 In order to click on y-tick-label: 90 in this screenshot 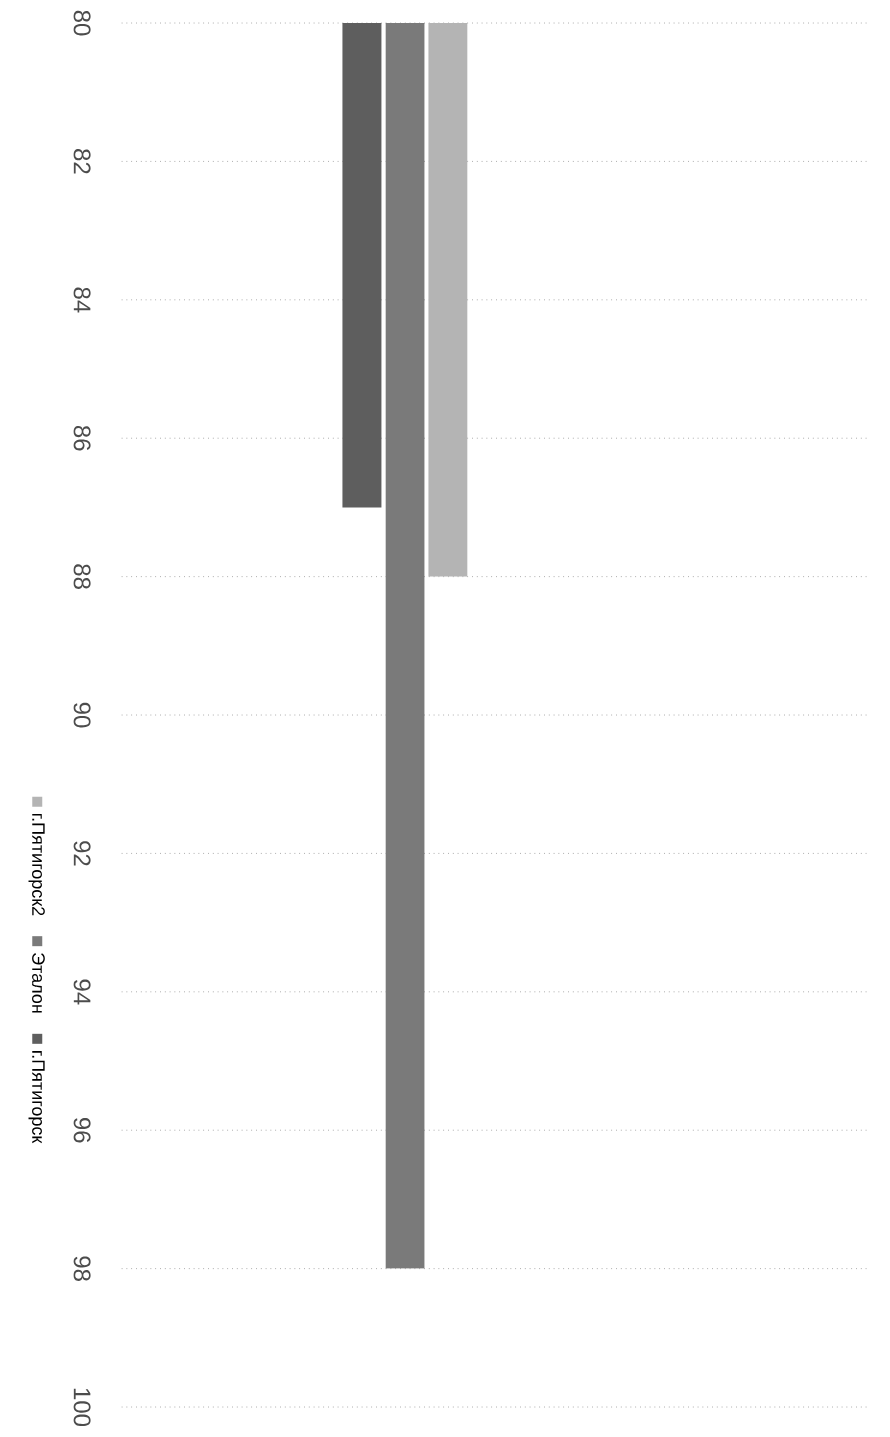, I will do `click(82, 715)`.